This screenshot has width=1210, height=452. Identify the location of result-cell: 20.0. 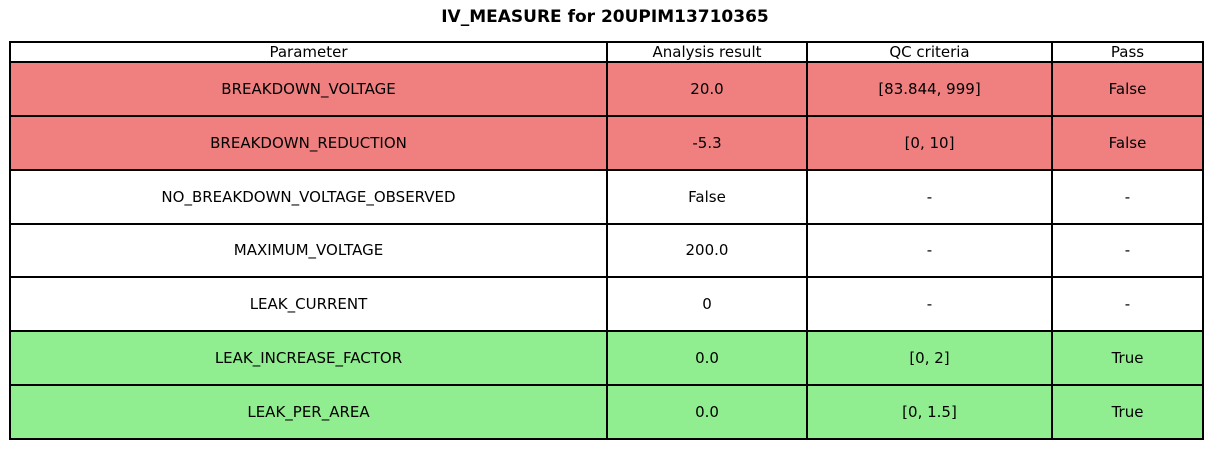
(707, 89).